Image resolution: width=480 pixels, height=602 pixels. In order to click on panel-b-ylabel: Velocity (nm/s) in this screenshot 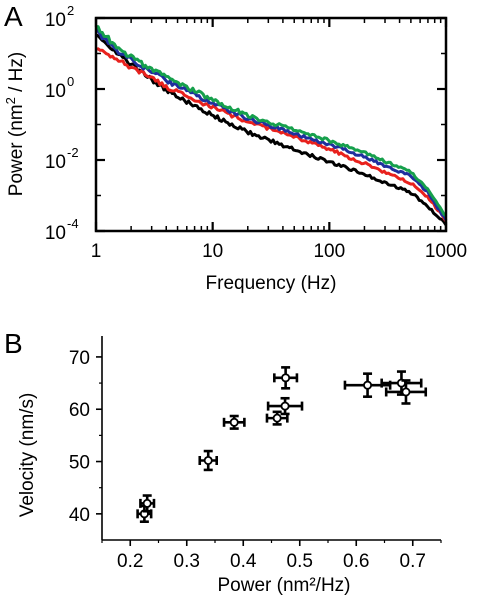, I will do `click(27, 455)`.